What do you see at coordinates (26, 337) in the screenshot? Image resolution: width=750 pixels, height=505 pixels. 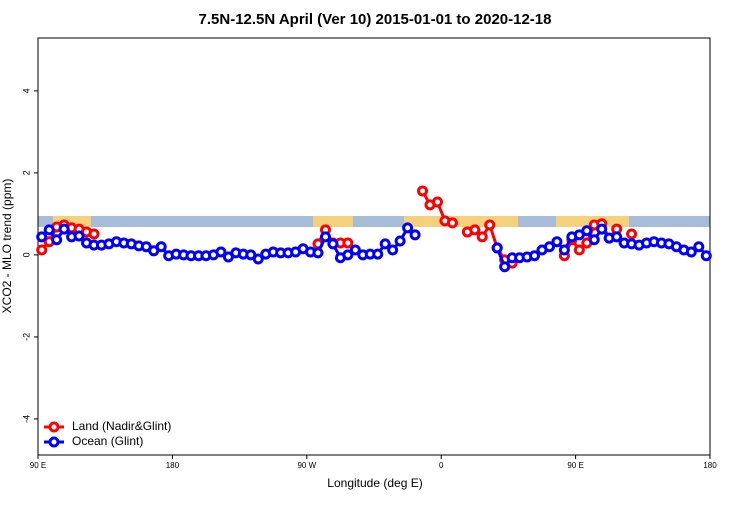 I see `y-tick-label: -2` at bounding box center [26, 337].